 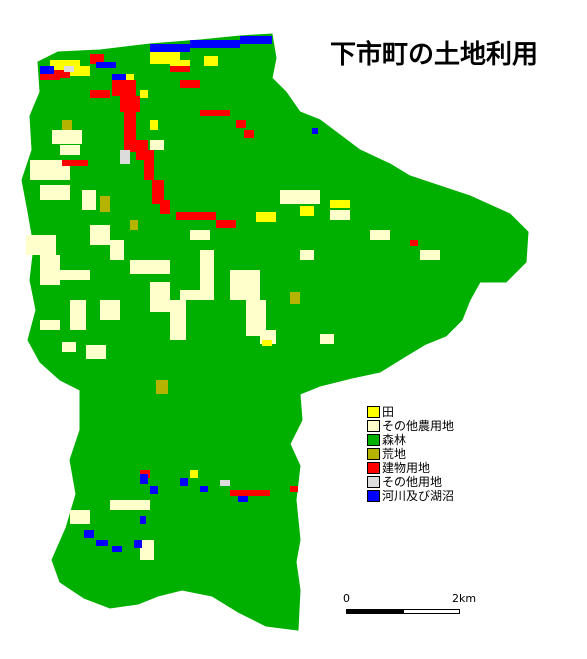 I want to click on legend: 田 その他農用地 森林 荒地 建物用地 その他用地 河川及び湖沼, so click(x=410, y=454).